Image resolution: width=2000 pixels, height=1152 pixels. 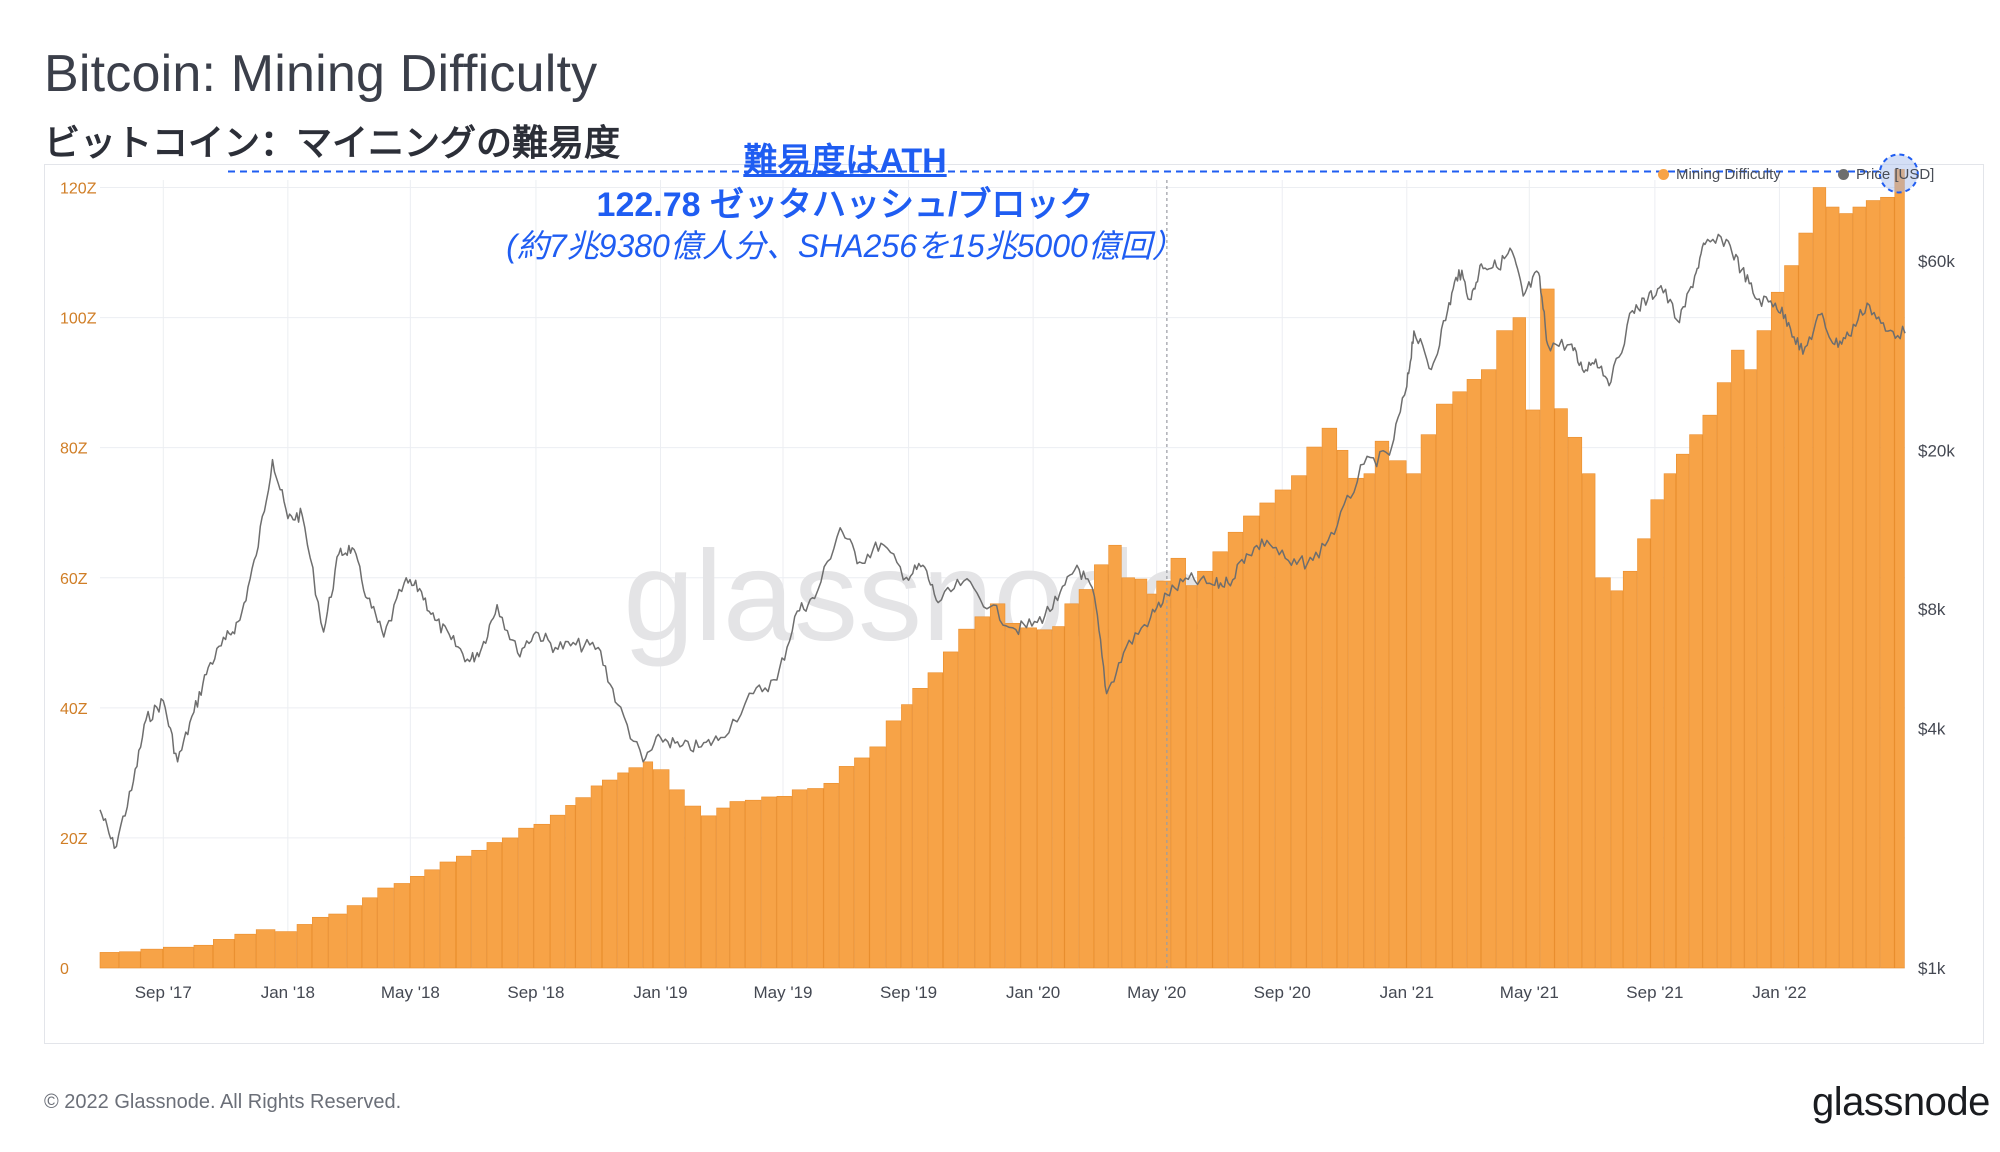 What do you see at coordinates (78, 319) in the screenshot?
I see `y-left-tick-label: 100Z` at bounding box center [78, 319].